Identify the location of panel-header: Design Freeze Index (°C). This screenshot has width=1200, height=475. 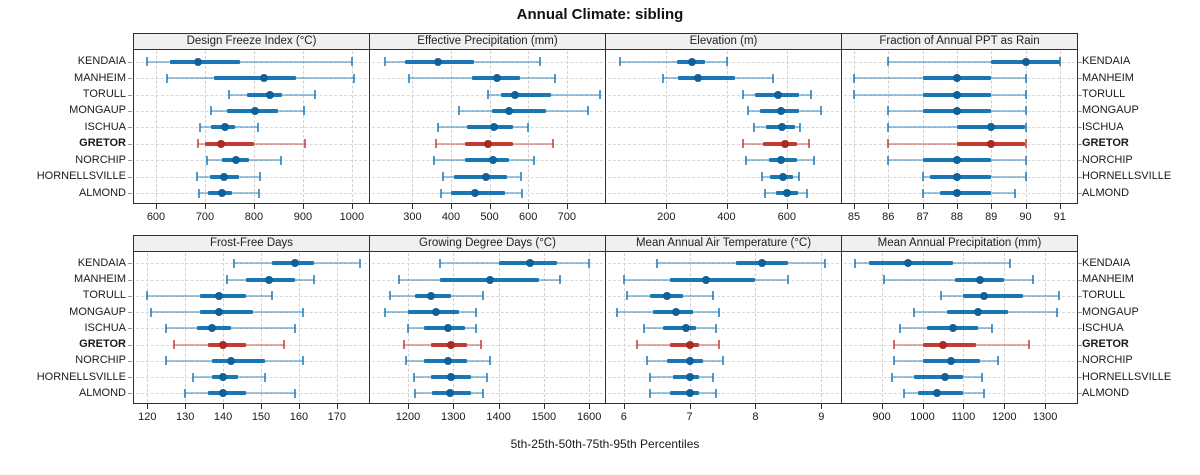
(251, 41).